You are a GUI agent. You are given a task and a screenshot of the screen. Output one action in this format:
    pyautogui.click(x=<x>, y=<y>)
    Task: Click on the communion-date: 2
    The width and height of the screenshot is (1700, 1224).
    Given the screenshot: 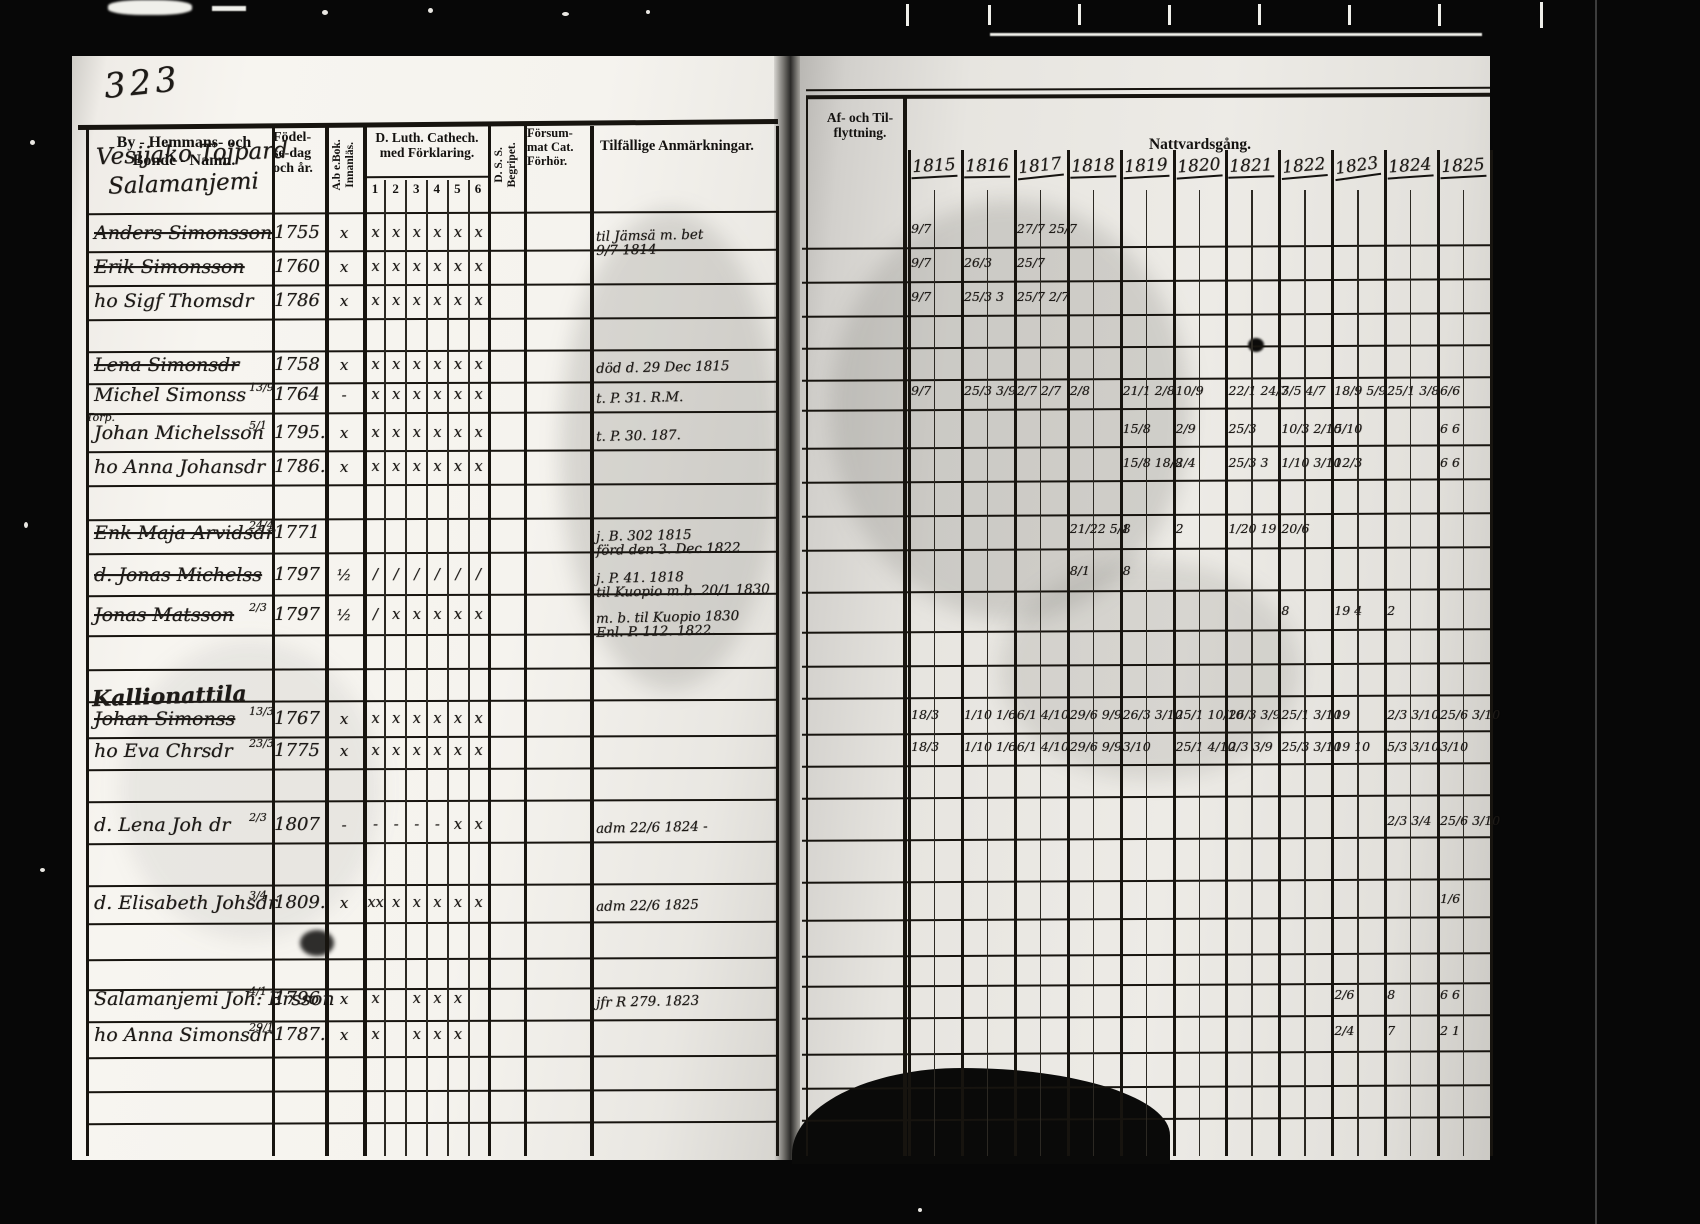 What is the action you would take?
    pyautogui.click(x=1179, y=528)
    